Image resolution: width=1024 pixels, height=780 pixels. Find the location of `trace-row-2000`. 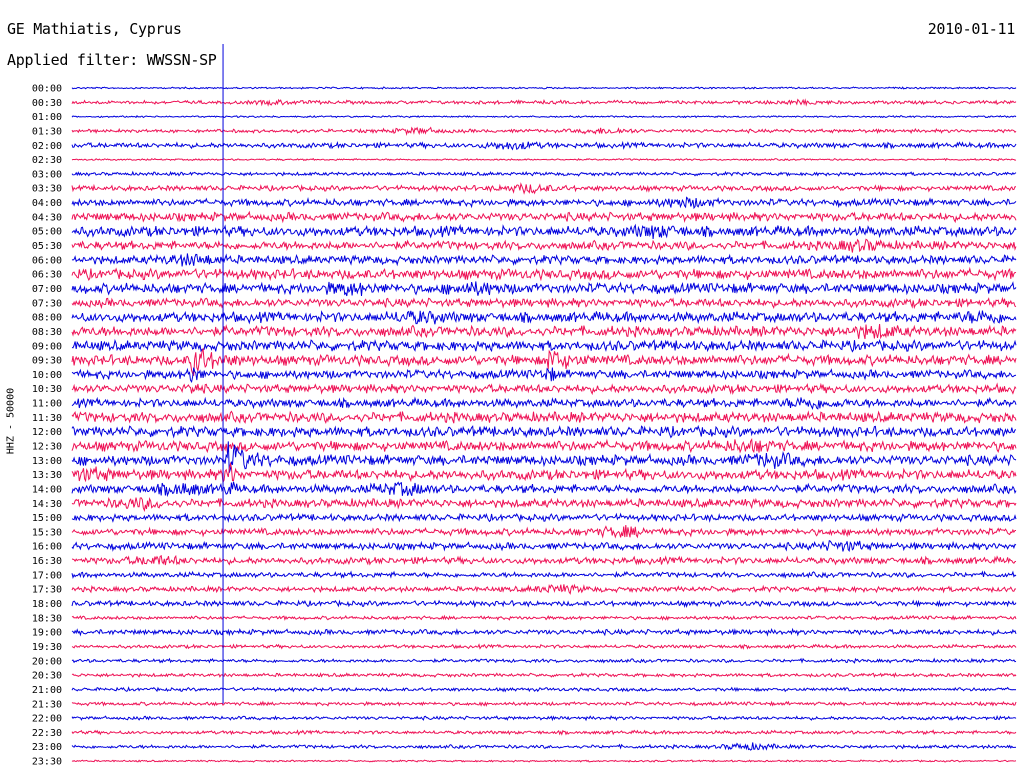

trace-row-2000 is located at coordinates (544, 660).